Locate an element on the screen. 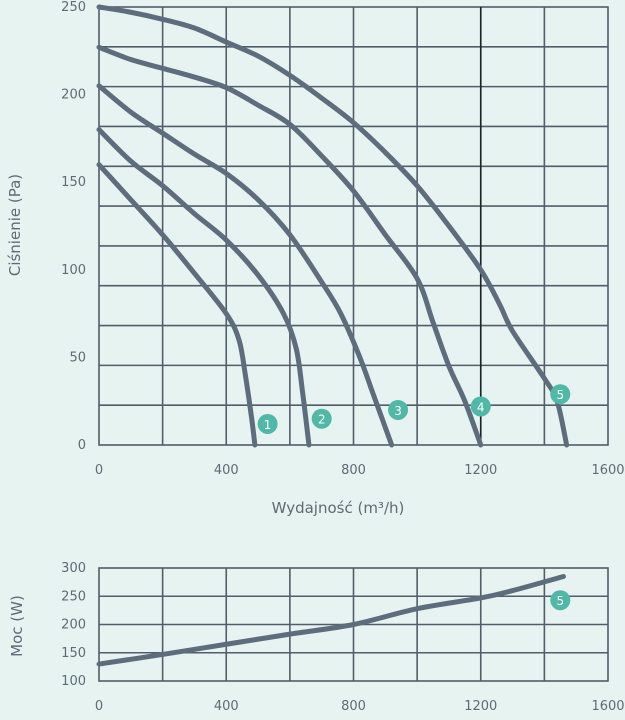  pressure-marker-label: 4 is located at coordinates (481, 407).